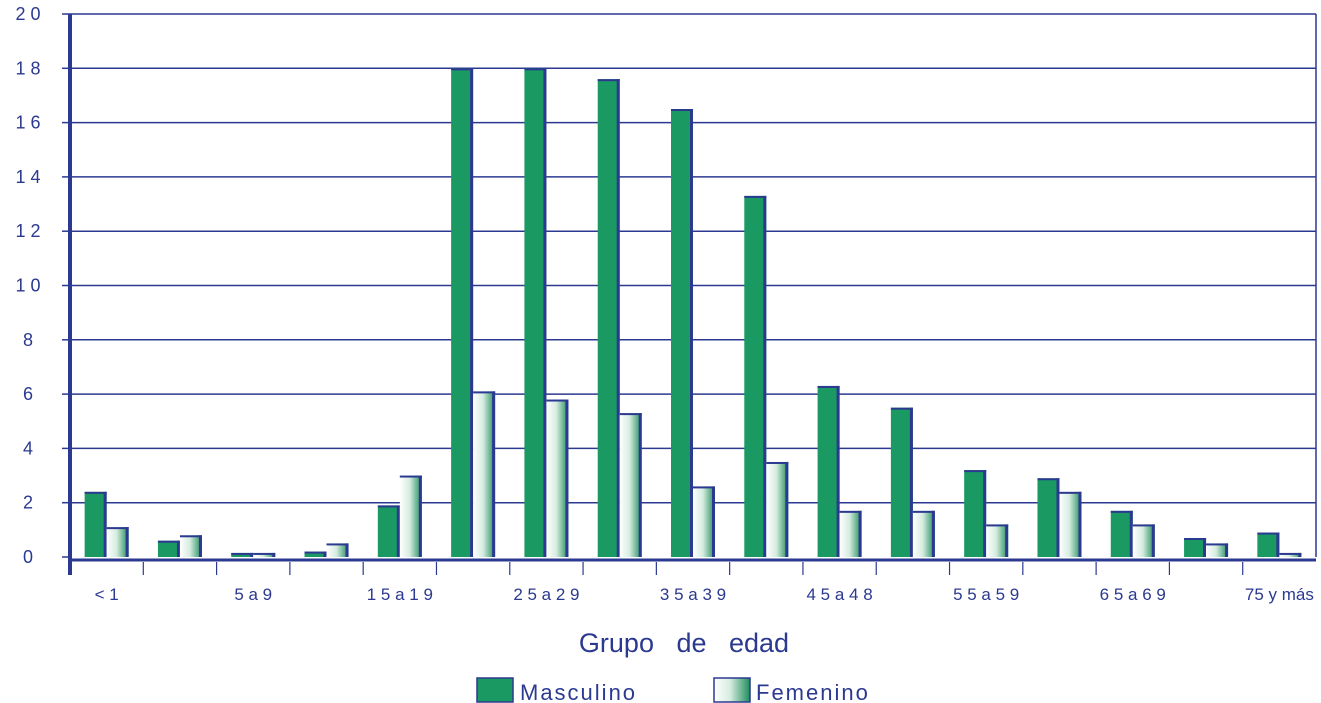 This screenshot has width=1321, height=703. I want to click on legend-label-masculino: Masculino, so click(578, 691).